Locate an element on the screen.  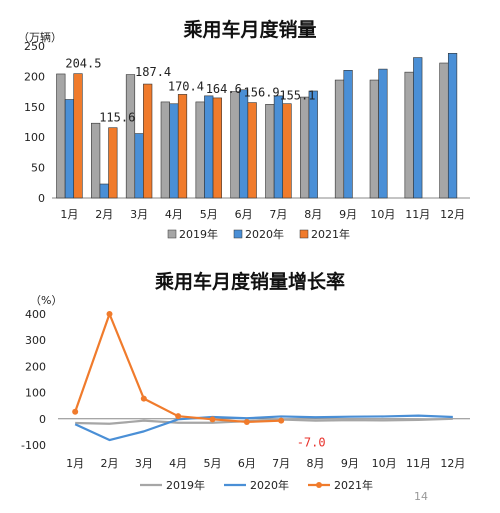
bar-x-tick-label: 11月 is located at coordinates (417, 214).